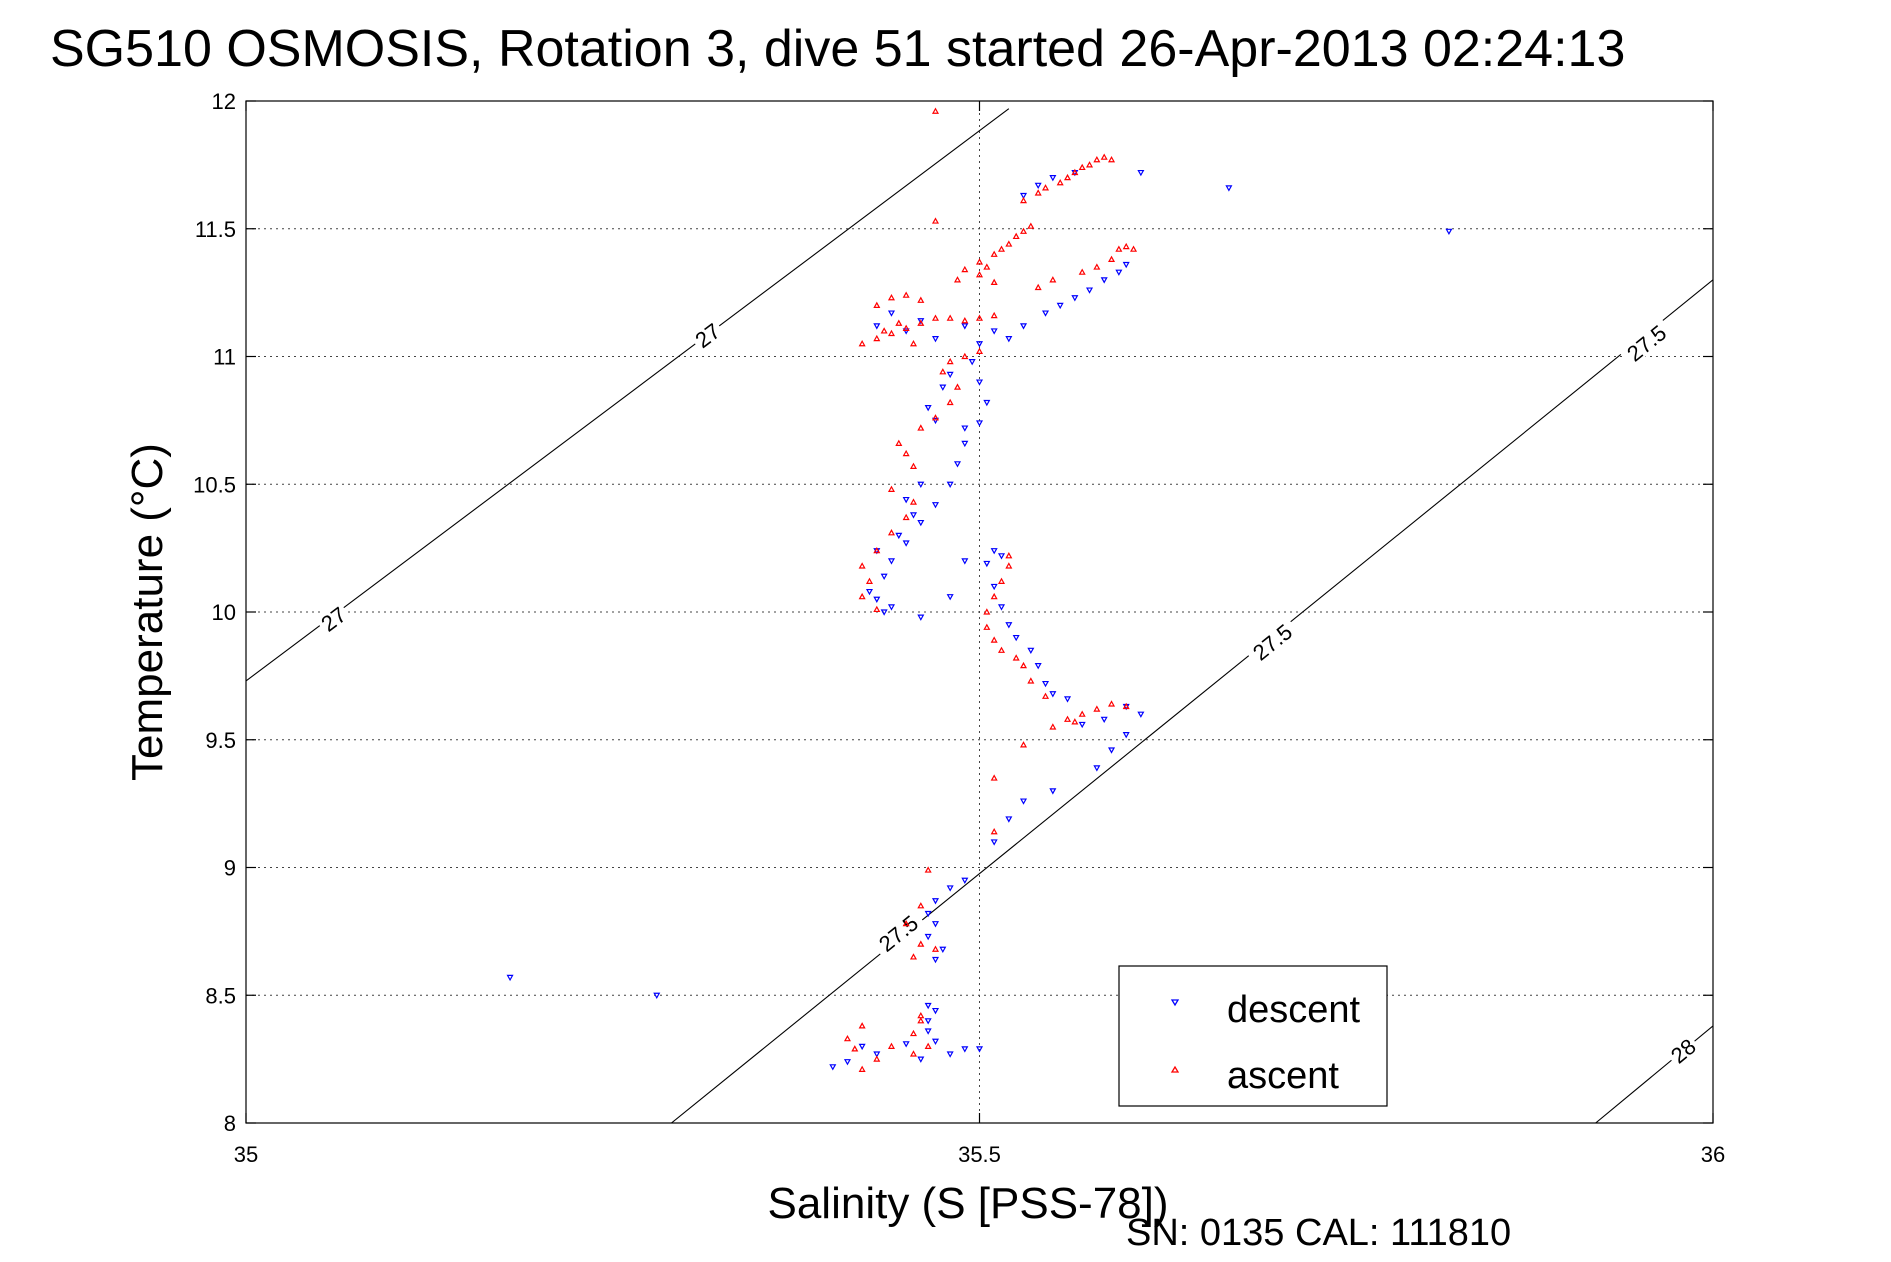 The height and width of the screenshot is (1262, 1891). I want to click on legend: descent ascent, so click(1253, 1036).